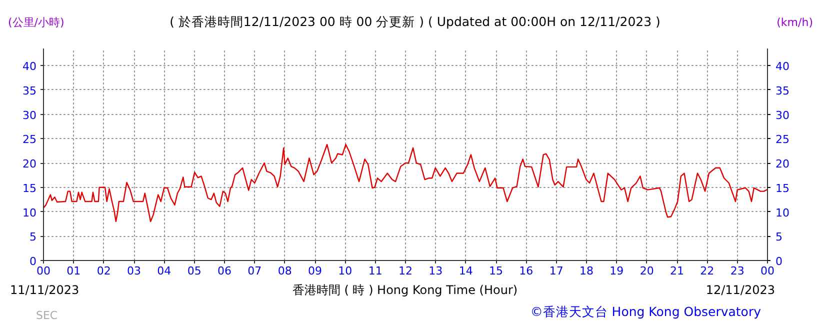 This screenshot has height=323, width=819. I want to click on y2-axis-title: (km/h), so click(794, 23).